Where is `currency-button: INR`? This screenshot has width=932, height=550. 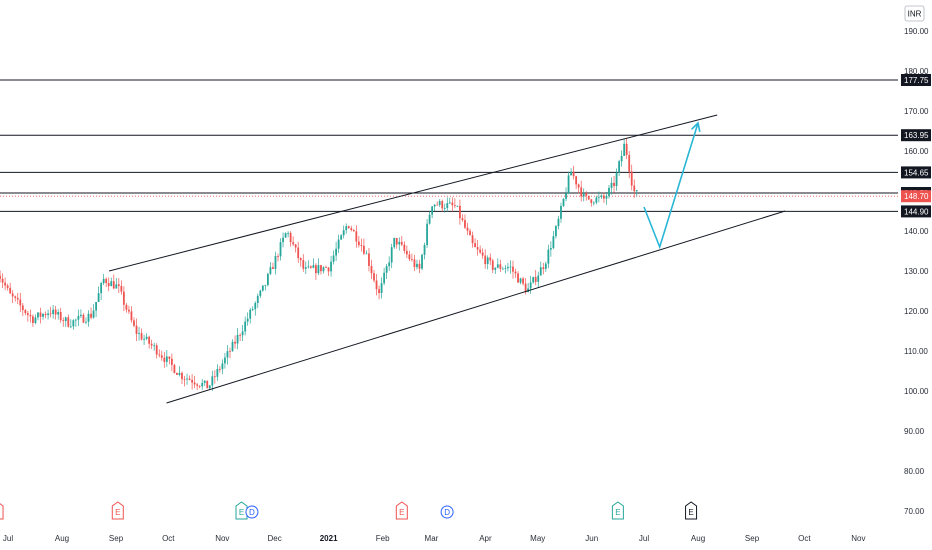
currency-button: INR is located at coordinates (914, 13).